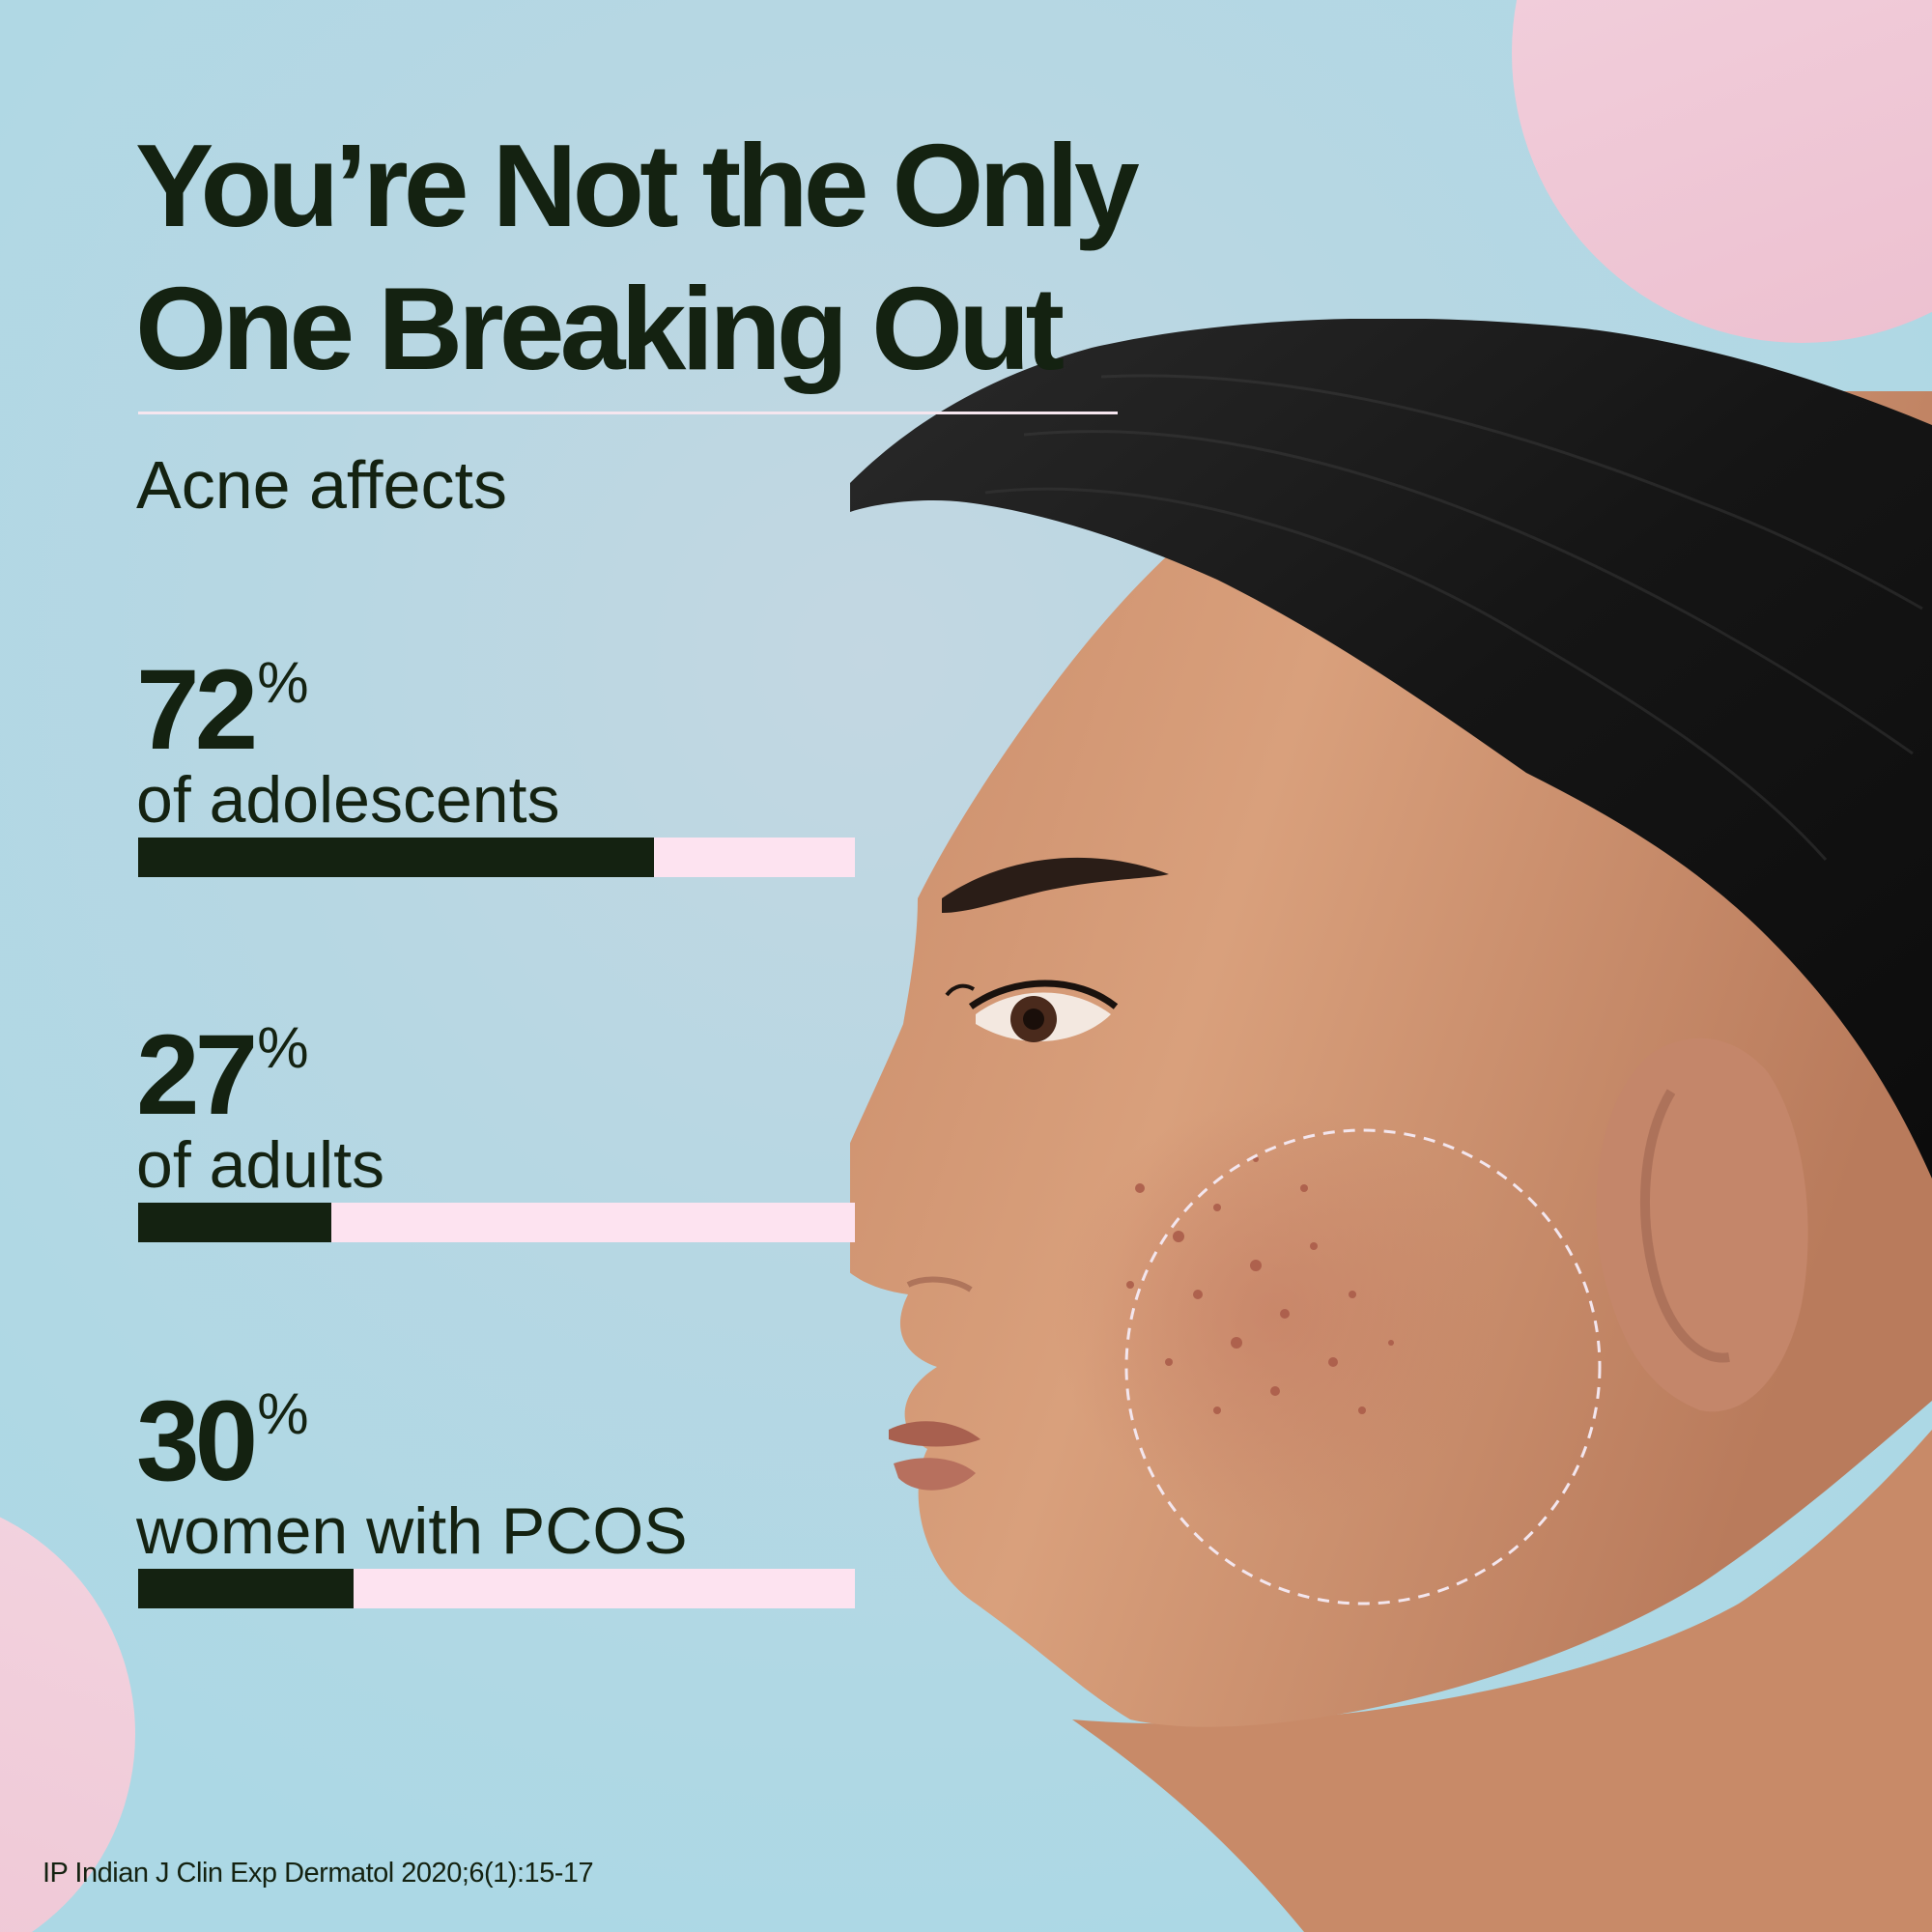 This screenshot has width=1932, height=1932. I want to click on title-line-2: One Breaking Out, so click(600, 328).